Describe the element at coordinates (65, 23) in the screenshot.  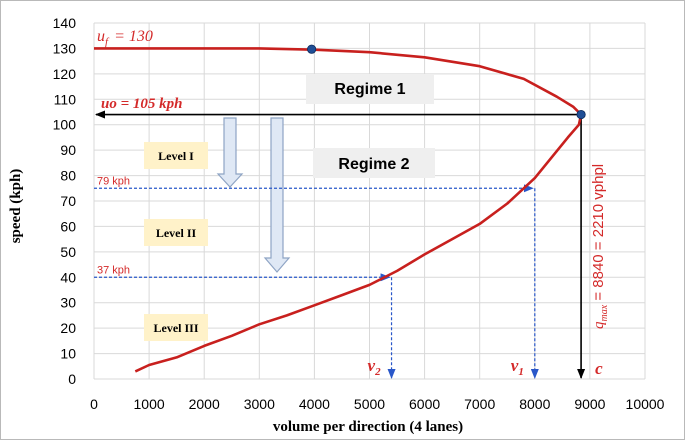
I see `y-tick-label: 140` at that location.